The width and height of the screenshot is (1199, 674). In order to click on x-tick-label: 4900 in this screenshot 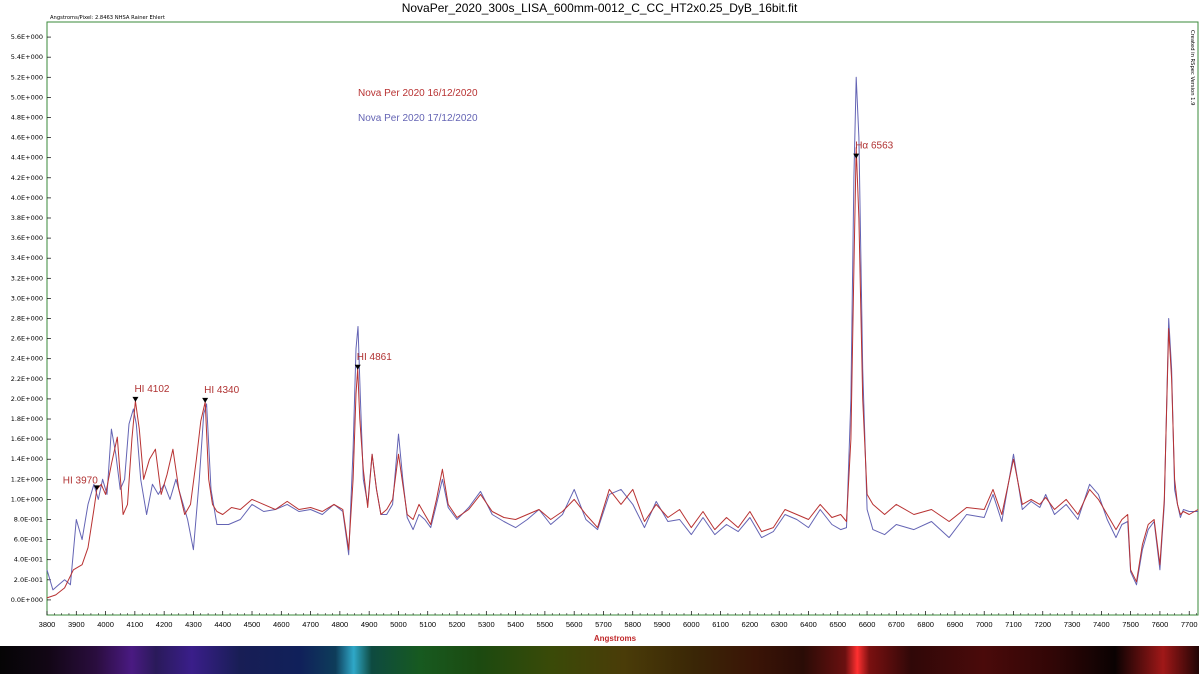, I will do `click(369, 624)`.